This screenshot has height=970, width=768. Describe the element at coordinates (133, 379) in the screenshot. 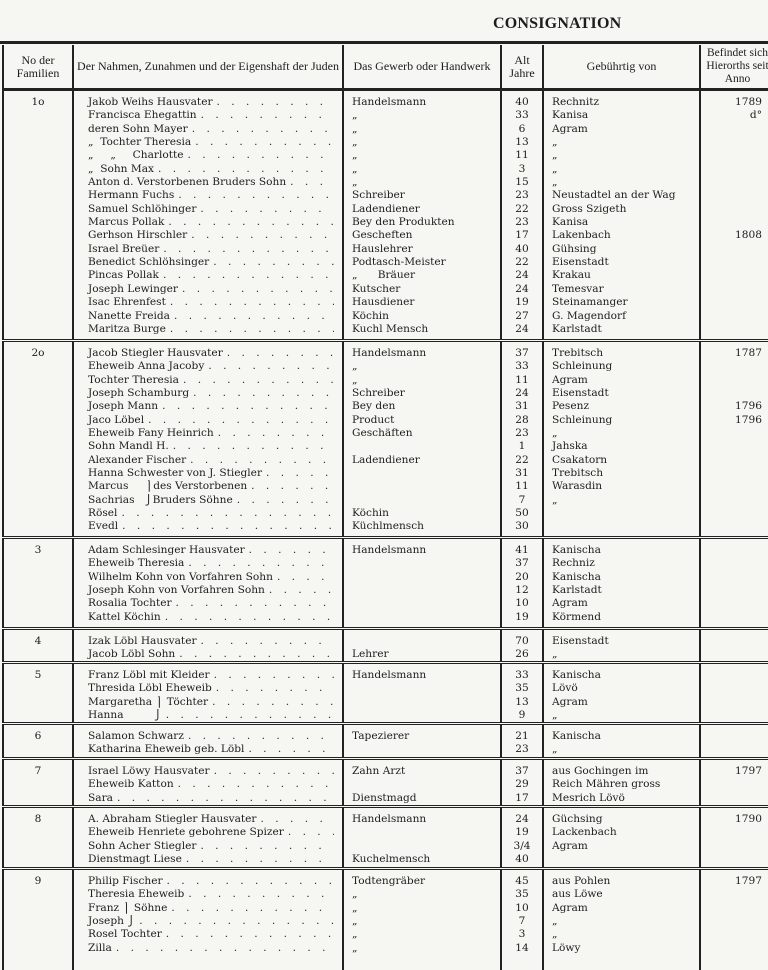

I see `member-name: Tochter Theresia` at that location.